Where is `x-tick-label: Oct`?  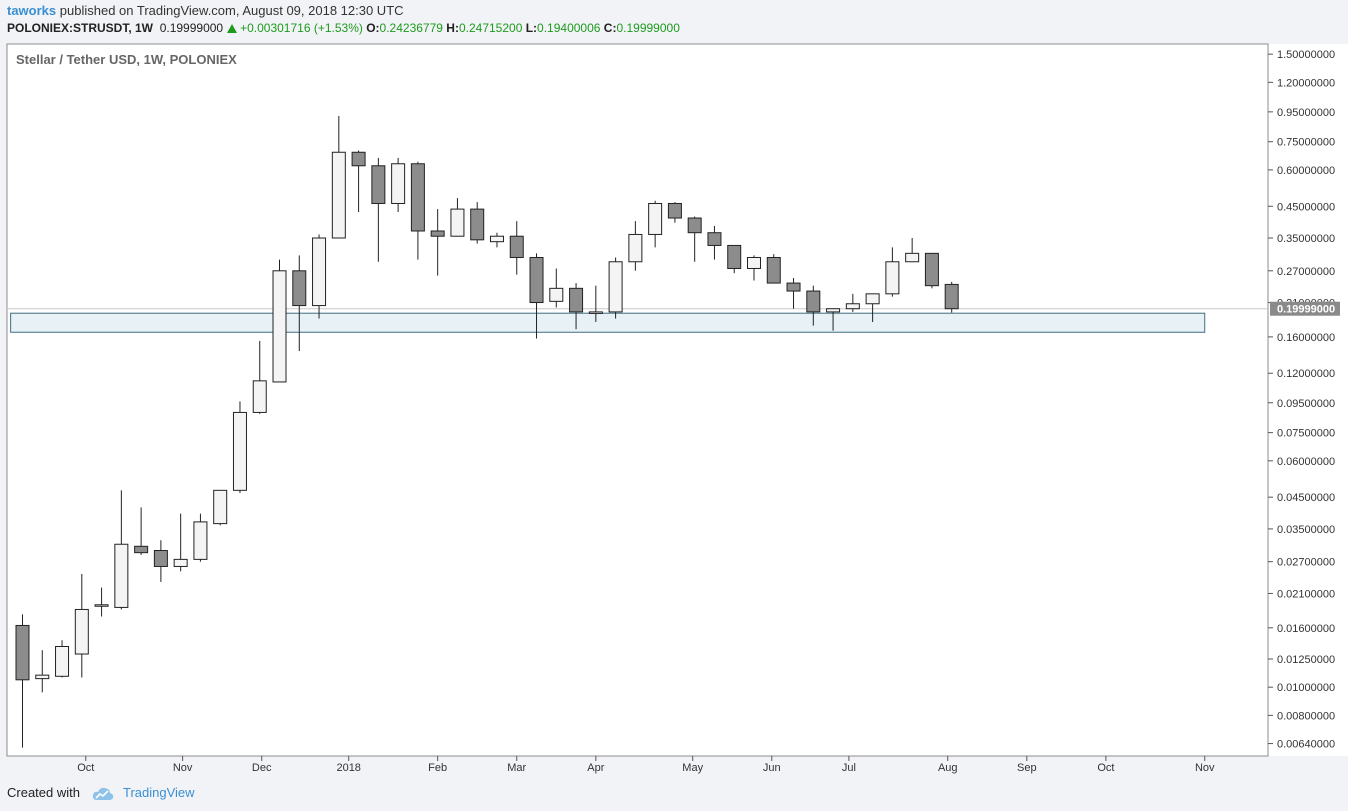 x-tick-label: Oct is located at coordinates (85, 768).